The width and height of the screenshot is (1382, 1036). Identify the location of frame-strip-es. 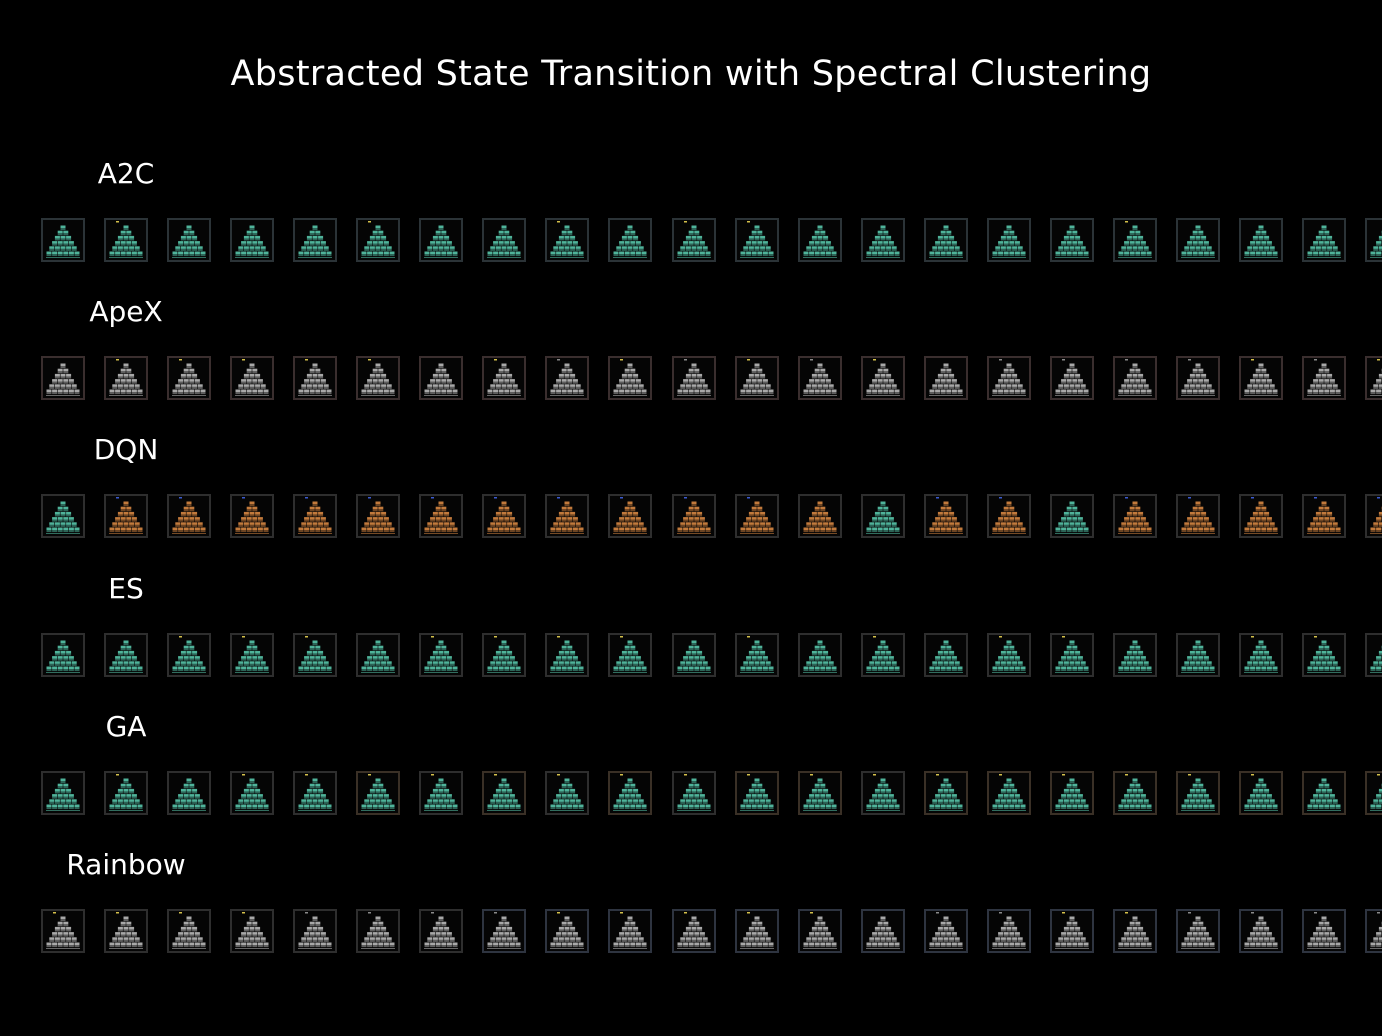
(691, 656).